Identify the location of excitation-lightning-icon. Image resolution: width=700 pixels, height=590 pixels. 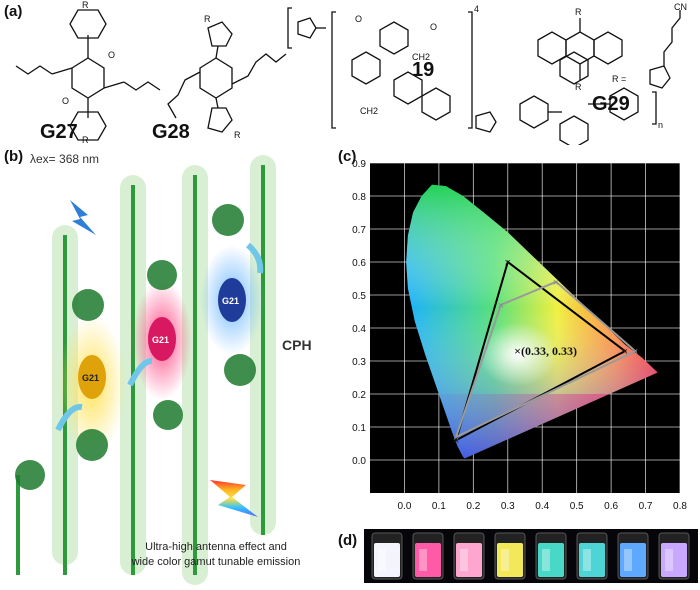
(83, 217).